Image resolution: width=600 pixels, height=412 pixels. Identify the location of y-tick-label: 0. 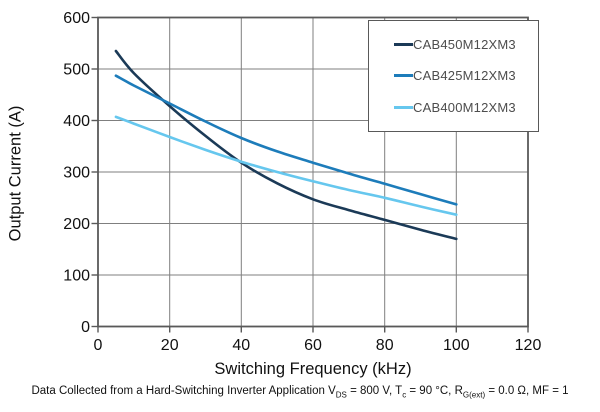
(85, 327).